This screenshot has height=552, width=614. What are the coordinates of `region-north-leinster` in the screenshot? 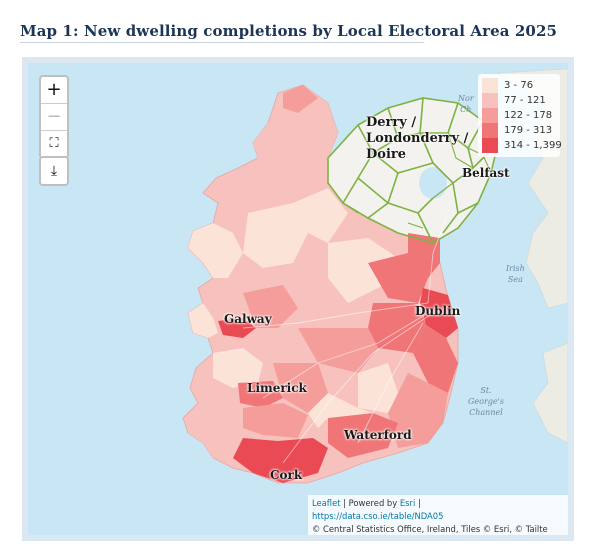 It's located at (363, 270).